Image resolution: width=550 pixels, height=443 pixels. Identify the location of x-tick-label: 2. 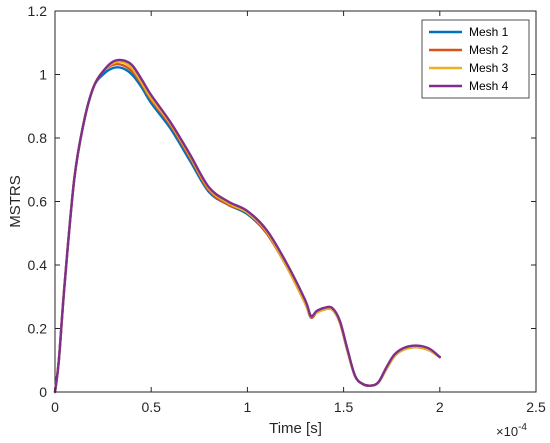
(440, 407).